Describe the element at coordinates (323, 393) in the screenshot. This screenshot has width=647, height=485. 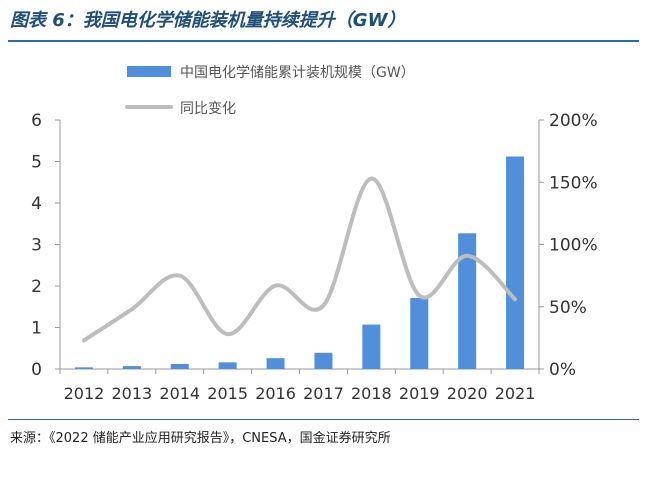
I see `x-tick-label: 2017` at that location.